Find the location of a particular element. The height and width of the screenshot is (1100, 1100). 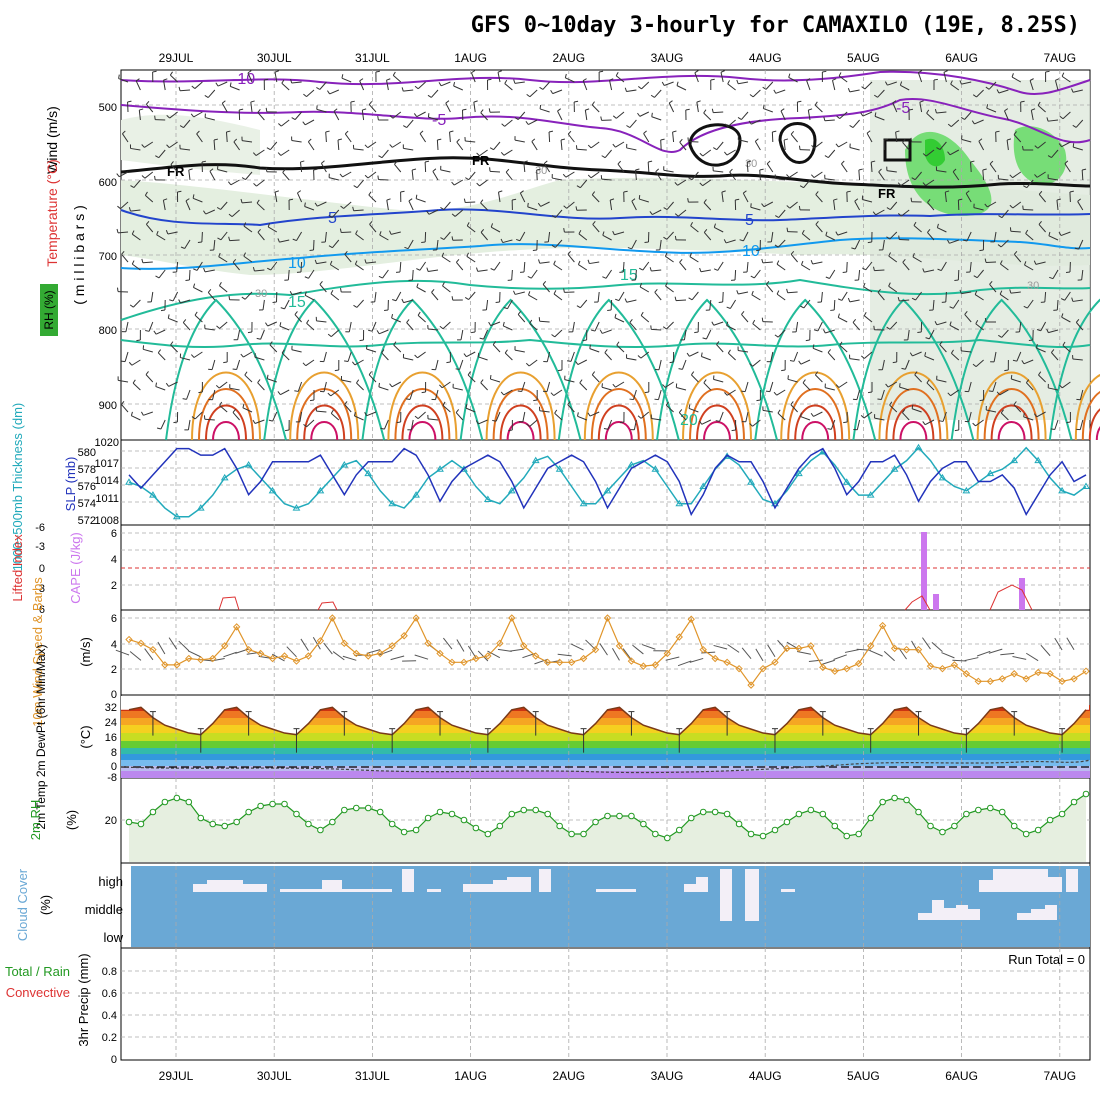

thickness-line-point is located at coordinates (535, 460).